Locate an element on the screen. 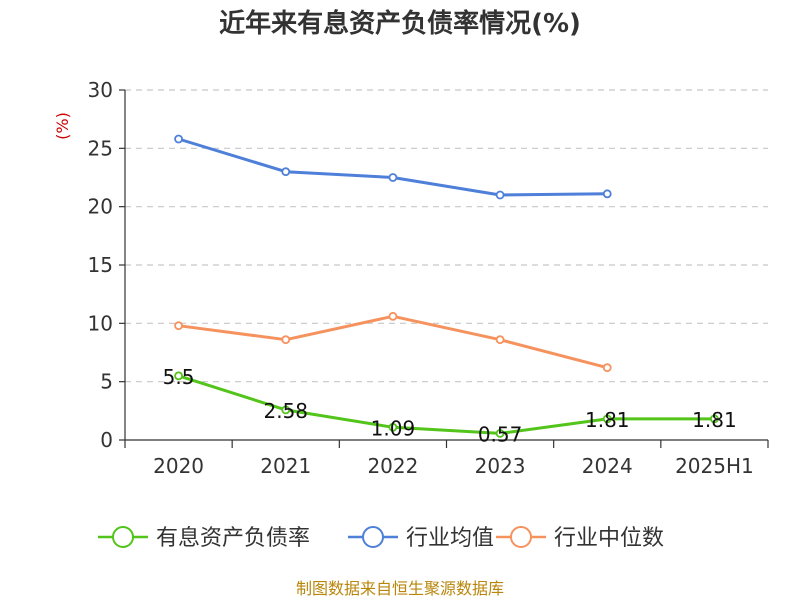 Image resolution: width=800 pixels, height=600 pixels. y-tick-label: 5 is located at coordinates (106, 382).